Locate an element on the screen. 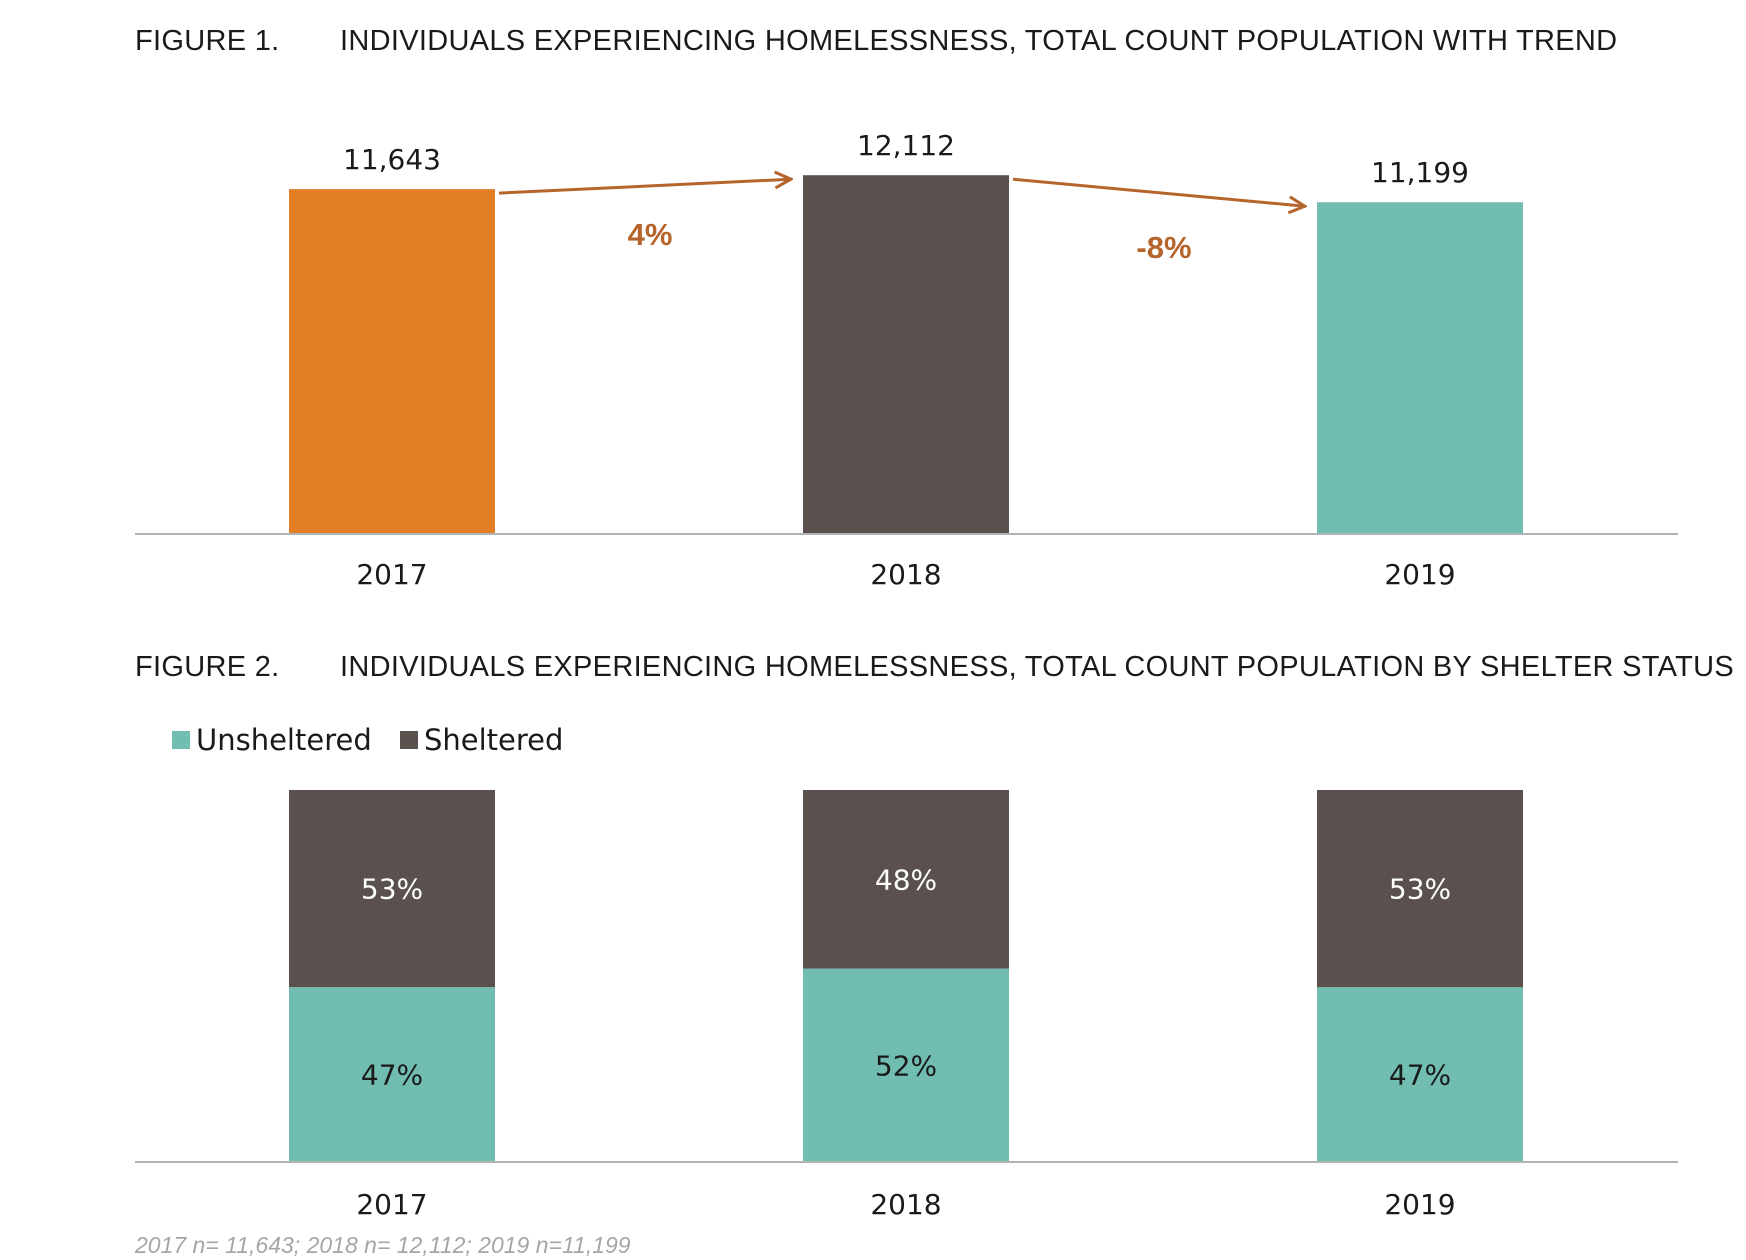  fig2-label-unsheltered-2017: 47% is located at coordinates (392, 1075).